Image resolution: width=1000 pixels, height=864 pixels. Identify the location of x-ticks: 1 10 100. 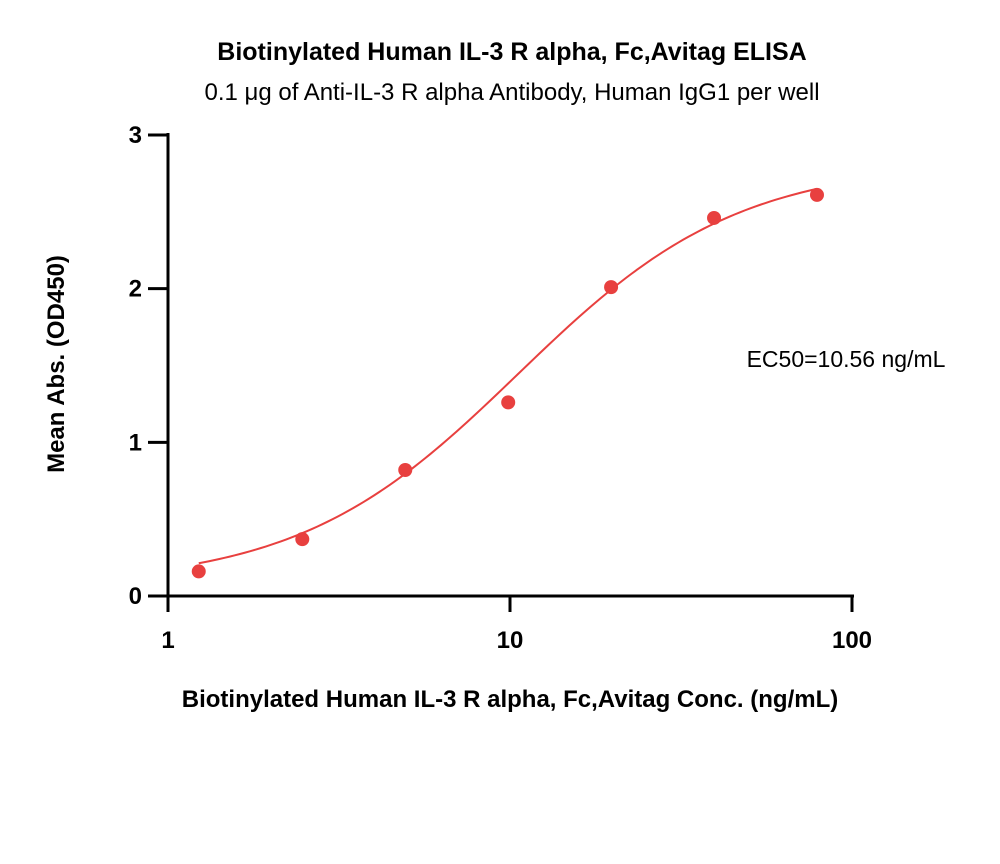
(516, 625).